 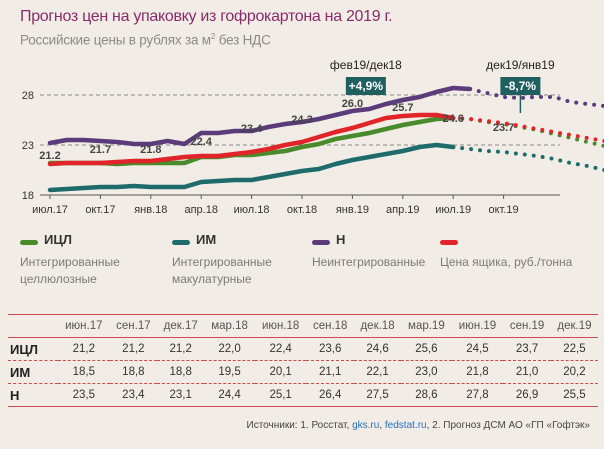 What do you see at coordinates (405, 425) in the screenshot?
I see `source-link-fedstat: fedstat.ru` at bounding box center [405, 425].